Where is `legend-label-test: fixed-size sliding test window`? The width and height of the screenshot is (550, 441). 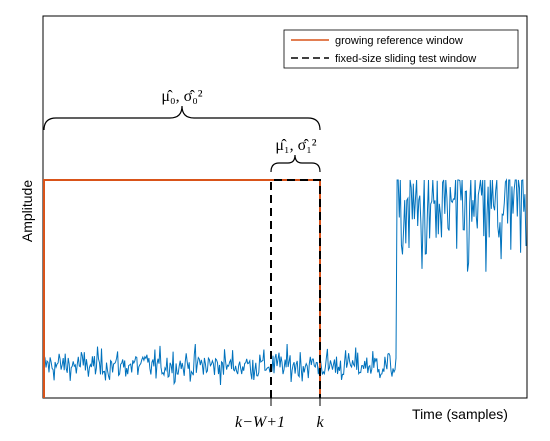
legend-label-test: fixed-size sliding test window is located at coordinates (405, 59).